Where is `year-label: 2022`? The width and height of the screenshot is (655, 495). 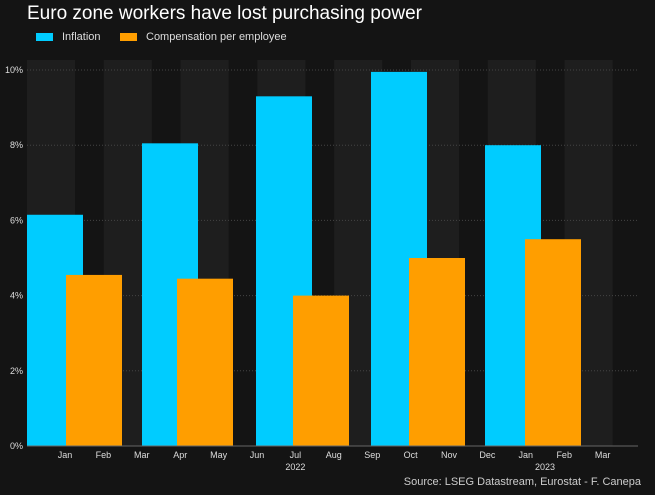 year-label: 2022 is located at coordinates (295, 467).